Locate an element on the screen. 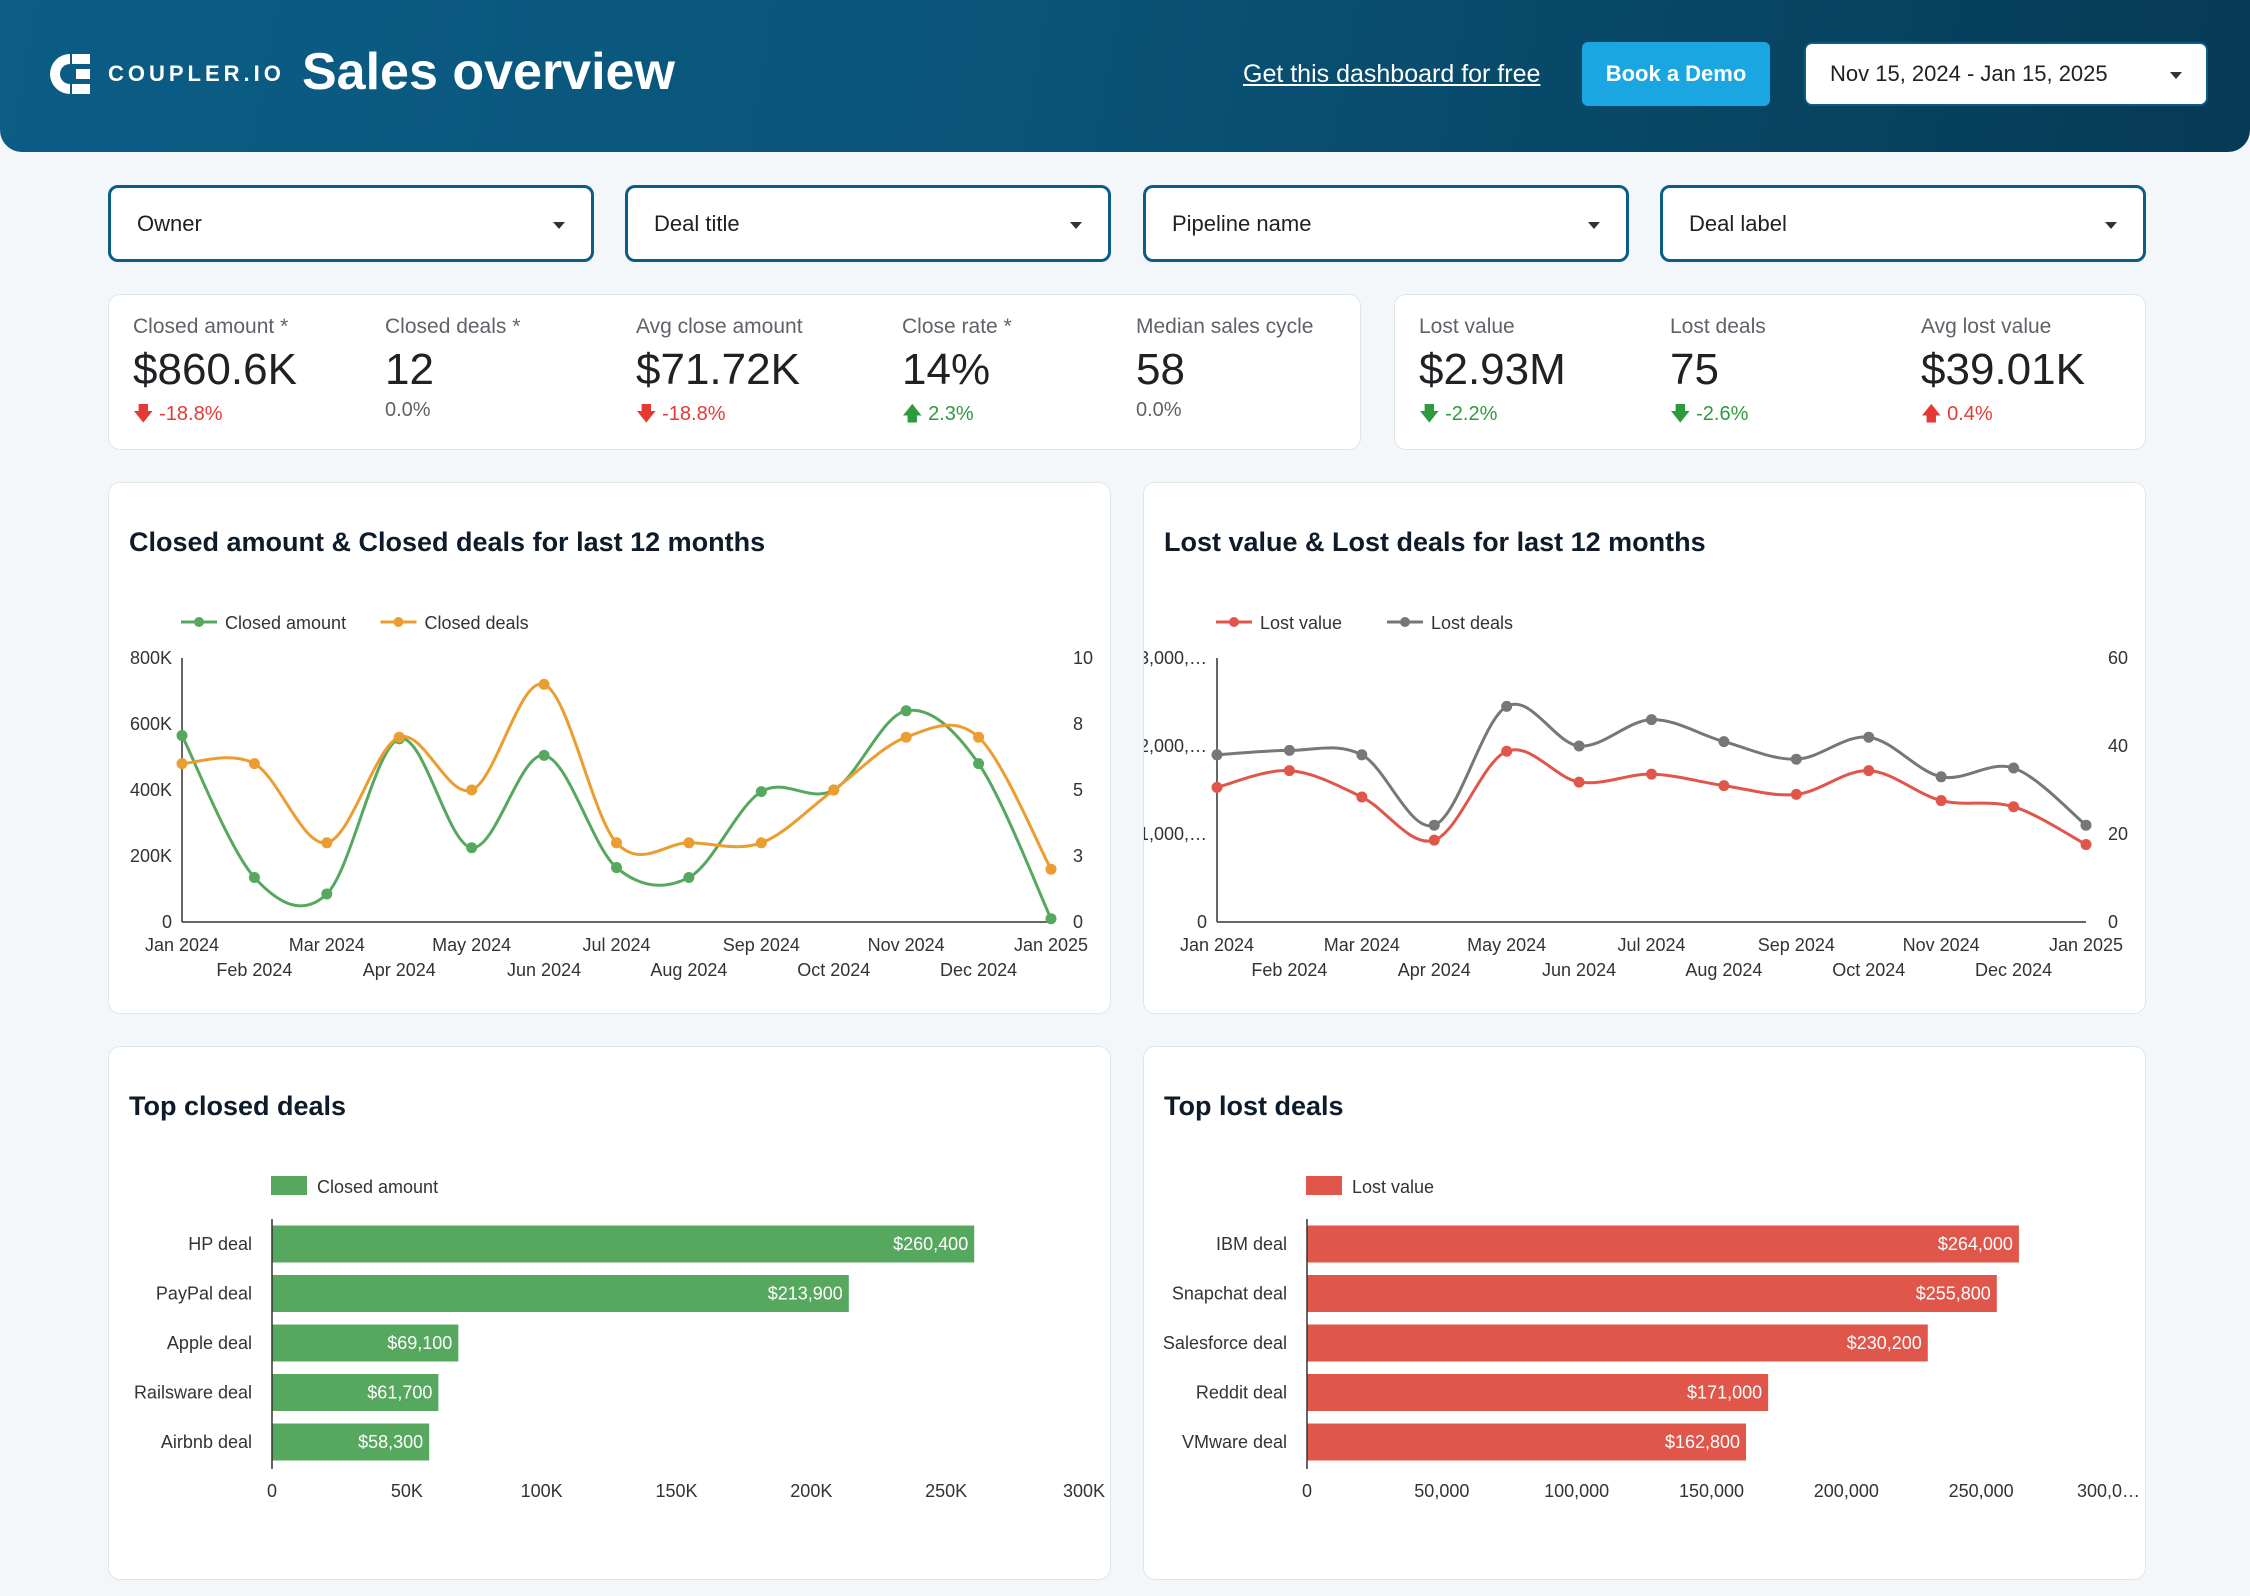  kpi-label: Median sales cycle is located at coordinates (1225, 326).